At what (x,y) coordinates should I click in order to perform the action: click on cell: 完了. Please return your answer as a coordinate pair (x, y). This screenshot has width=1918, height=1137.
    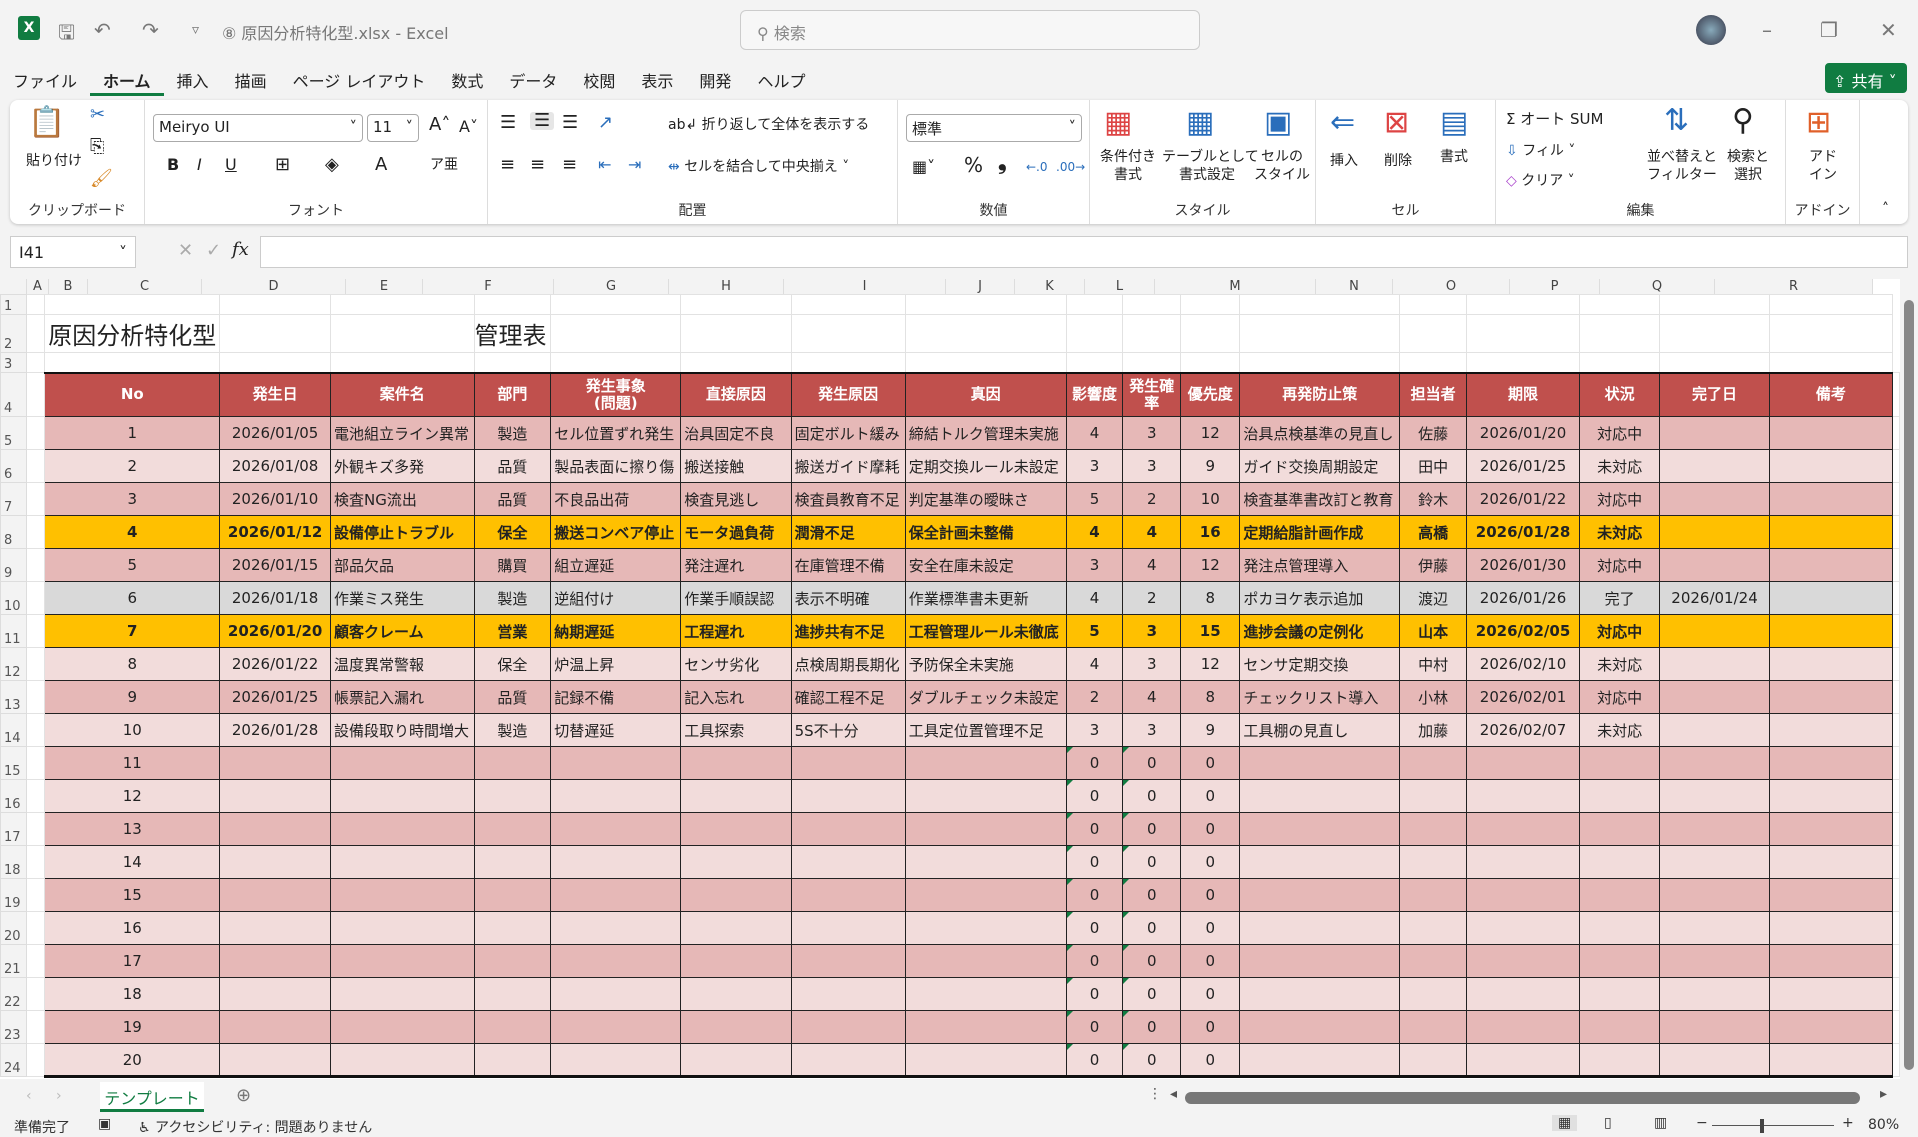
    Looking at the image, I should click on (1620, 598).